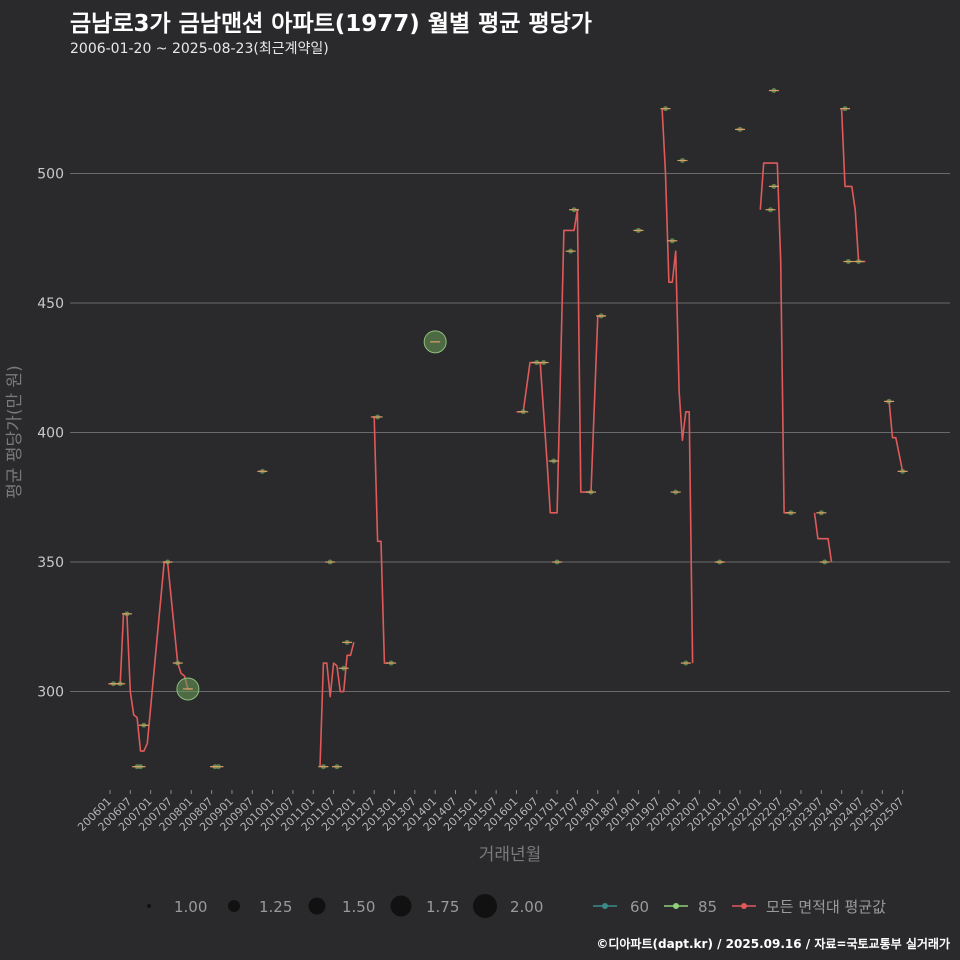  I want to click on chart-title: 금남로3가 금남맨션 아파트(1977) 월별 평균 평당가, so click(331, 24).